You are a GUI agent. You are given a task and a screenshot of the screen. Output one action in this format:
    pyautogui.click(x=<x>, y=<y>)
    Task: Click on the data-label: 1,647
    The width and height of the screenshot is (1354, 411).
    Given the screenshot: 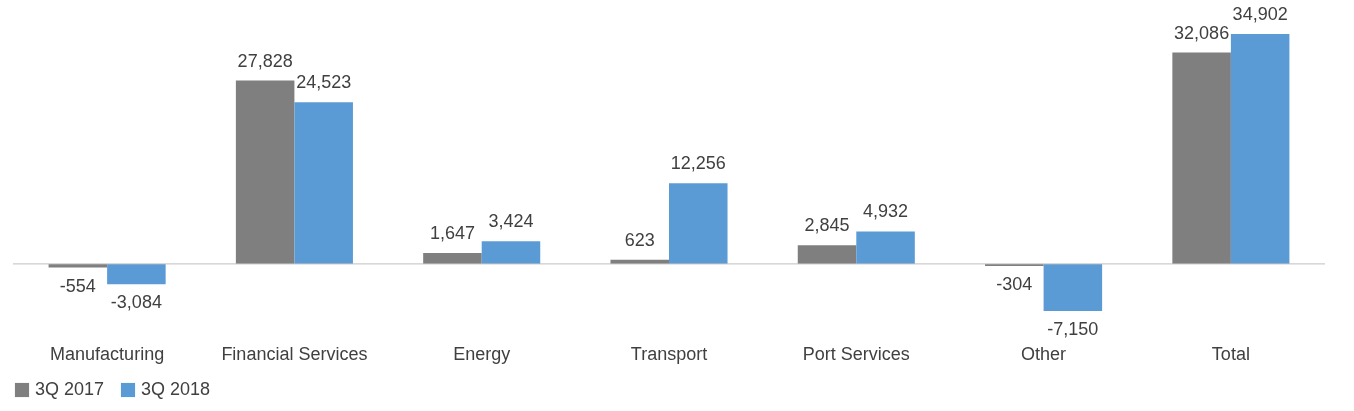 What is the action you would take?
    pyautogui.click(x=452, y=233)
    